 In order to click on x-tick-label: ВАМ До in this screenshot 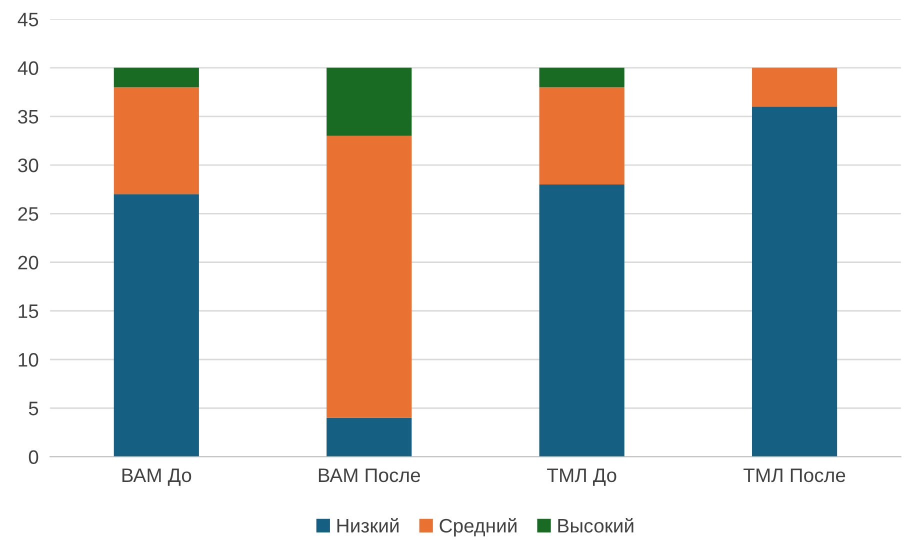, I will do `click(157, 477)`.